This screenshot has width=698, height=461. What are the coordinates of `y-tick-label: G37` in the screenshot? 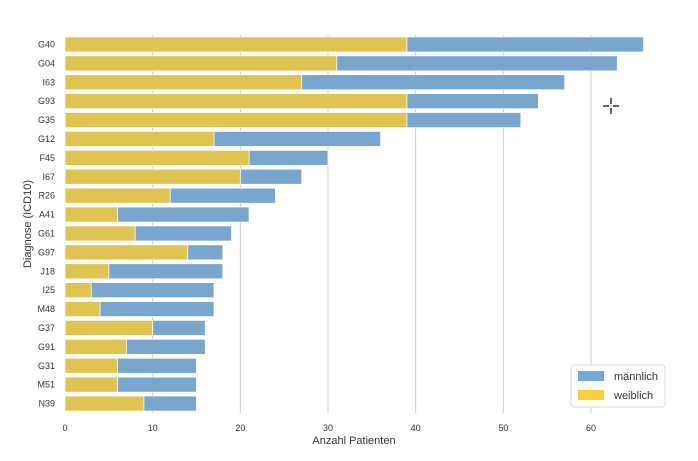 It's located at (46, 328).